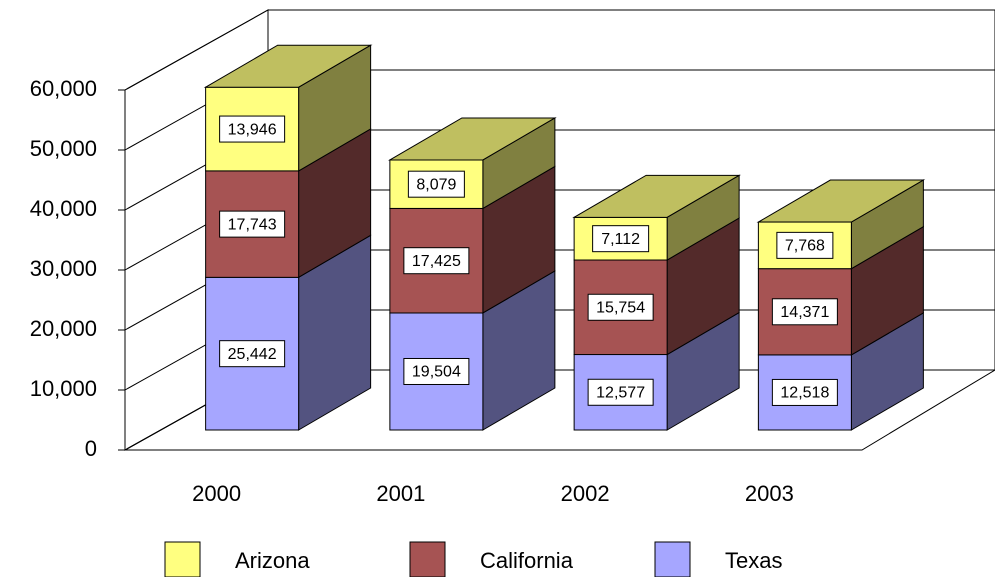 Image resolution: width=995 pixels, height=577 pixels. Describe the element at coordinates (559, 50) in the screenshot. I see `grid-line` at that location.